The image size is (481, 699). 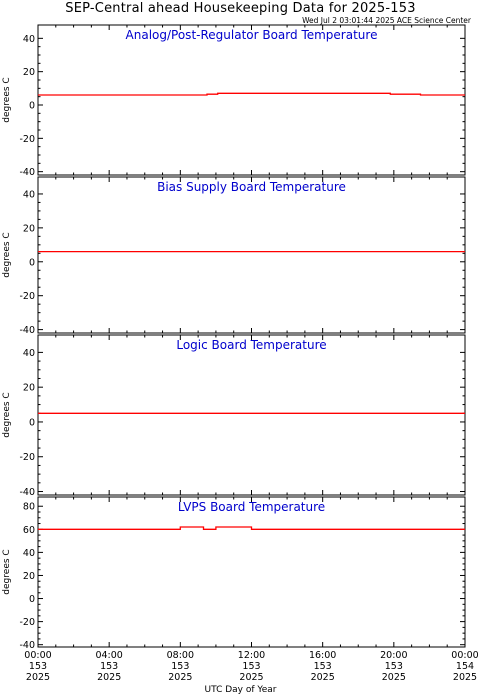 What do you see at coordinates (29, 507) in the screenshot?
I see `y-tick-label: 80` at bounding box center [29, 507].